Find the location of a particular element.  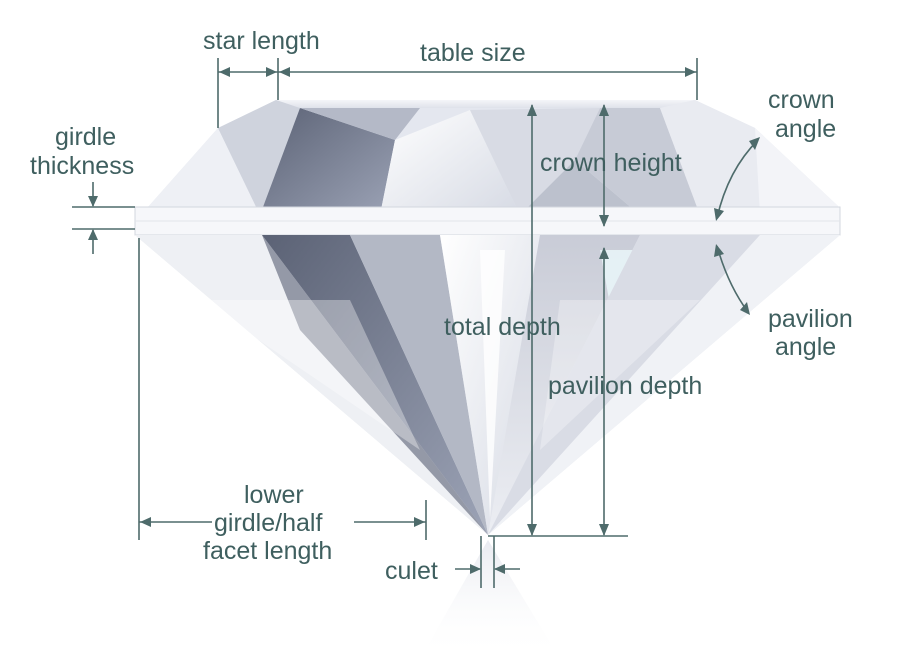

label-pavilion-angle-line2: angle is located at coordinates (805, 347).